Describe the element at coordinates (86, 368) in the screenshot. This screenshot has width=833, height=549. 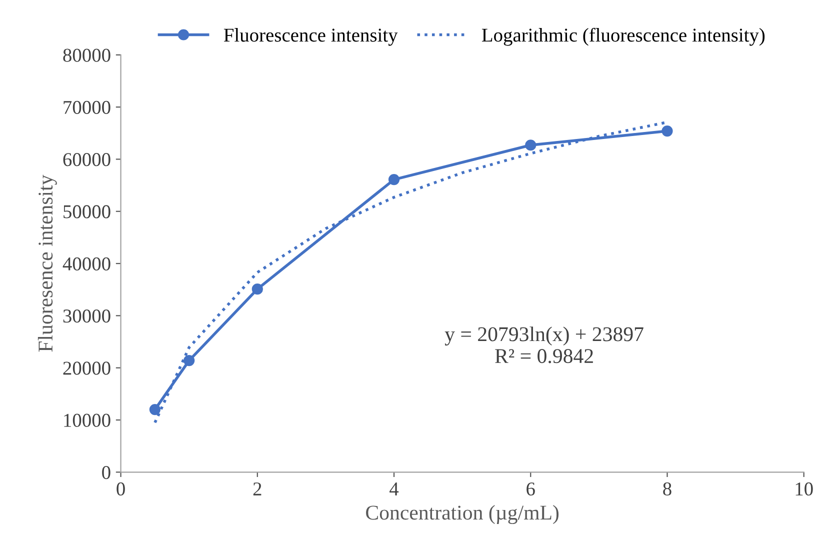
I see `y-tick-label: 20000` at that location.